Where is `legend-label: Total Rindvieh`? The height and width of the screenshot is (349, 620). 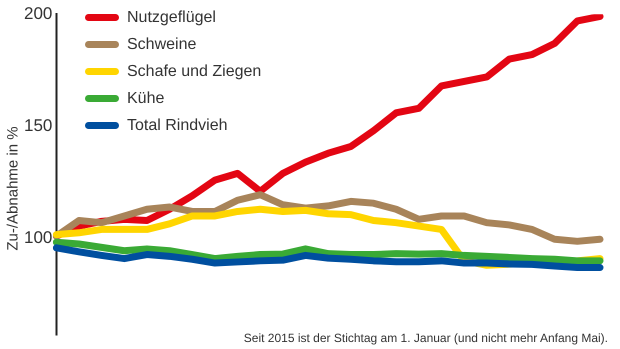
legend-label: Total Rindvieh is located at coordinates (177, 125).